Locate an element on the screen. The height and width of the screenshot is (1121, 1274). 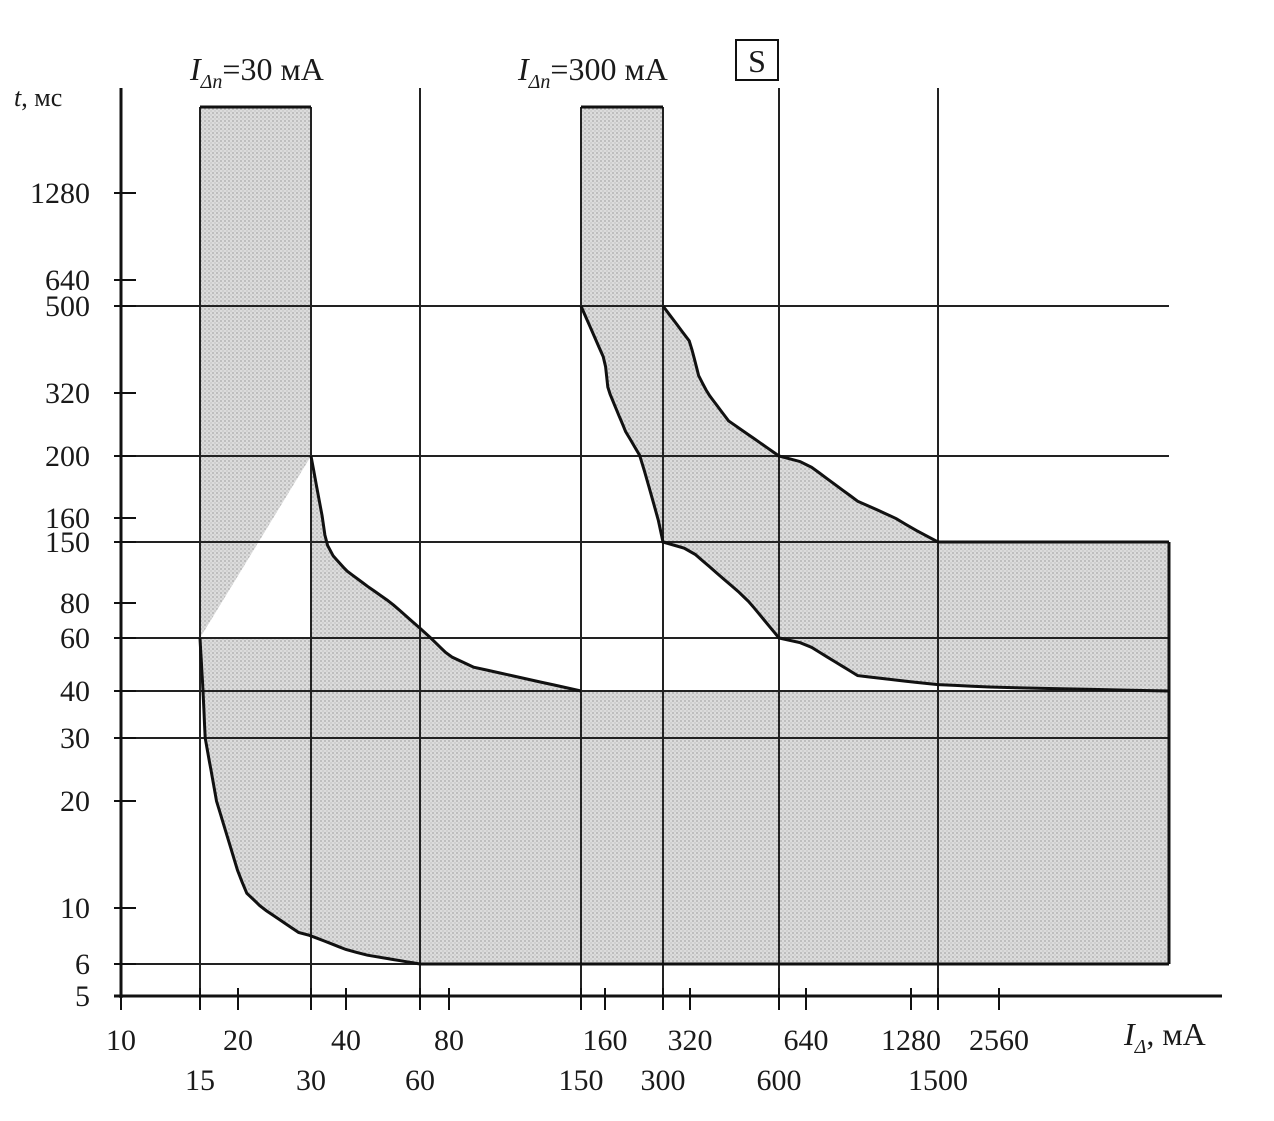
y-tick-label-80: 80 is located at coordinates (75, 603).